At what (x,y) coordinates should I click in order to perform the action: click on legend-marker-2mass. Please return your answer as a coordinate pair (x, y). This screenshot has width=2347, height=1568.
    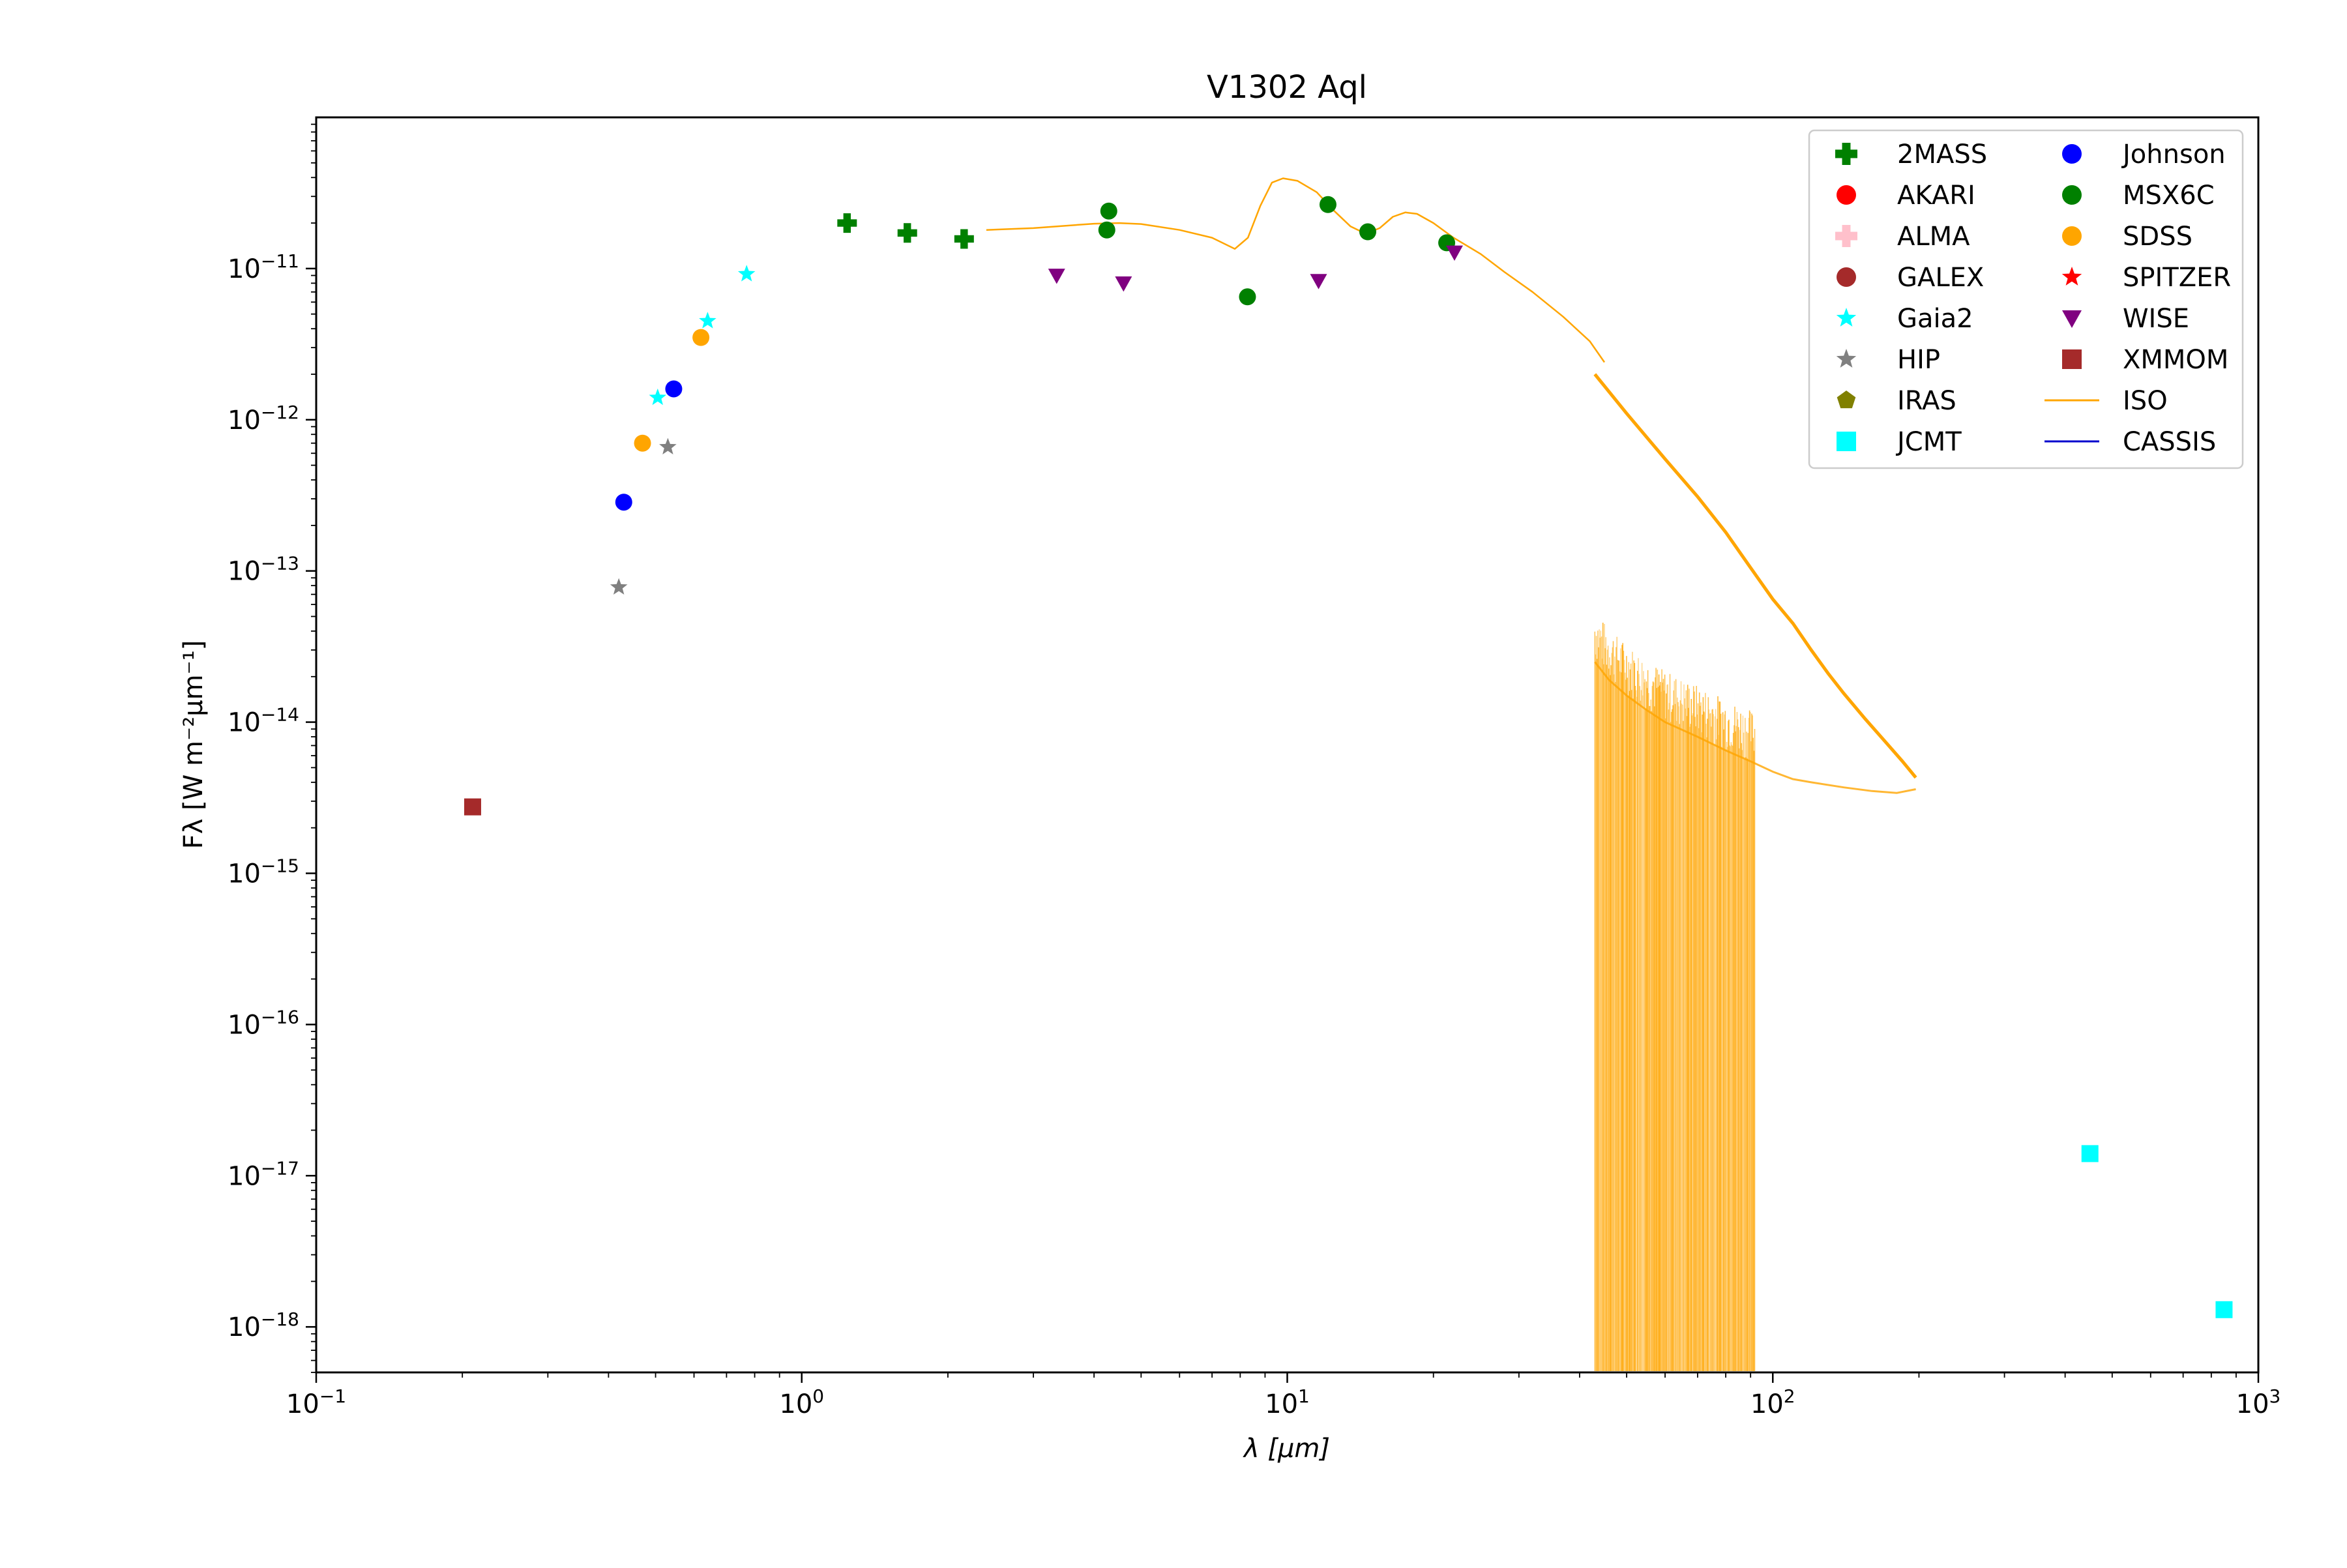
    Looking at the image, I should click on (1846, 154).